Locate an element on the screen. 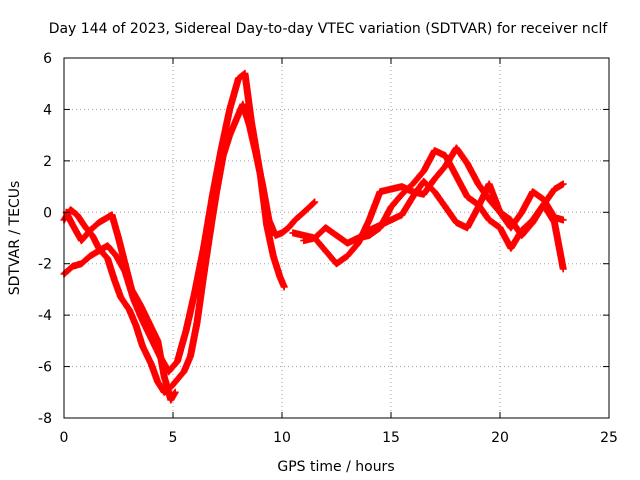 The width and height of the screenshot is (640, 480). y-tick-label: 2 is located at coordinates (47, 162).